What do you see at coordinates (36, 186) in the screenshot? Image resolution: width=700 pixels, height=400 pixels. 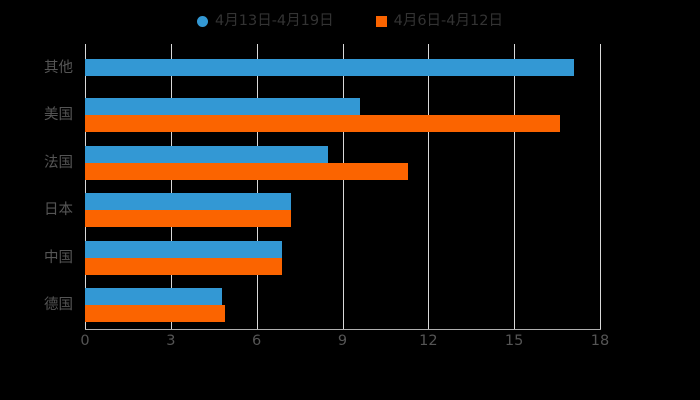 I see `y-axis-labels: 其他美国法国日本中国德国` at bounding box center [36, 186].